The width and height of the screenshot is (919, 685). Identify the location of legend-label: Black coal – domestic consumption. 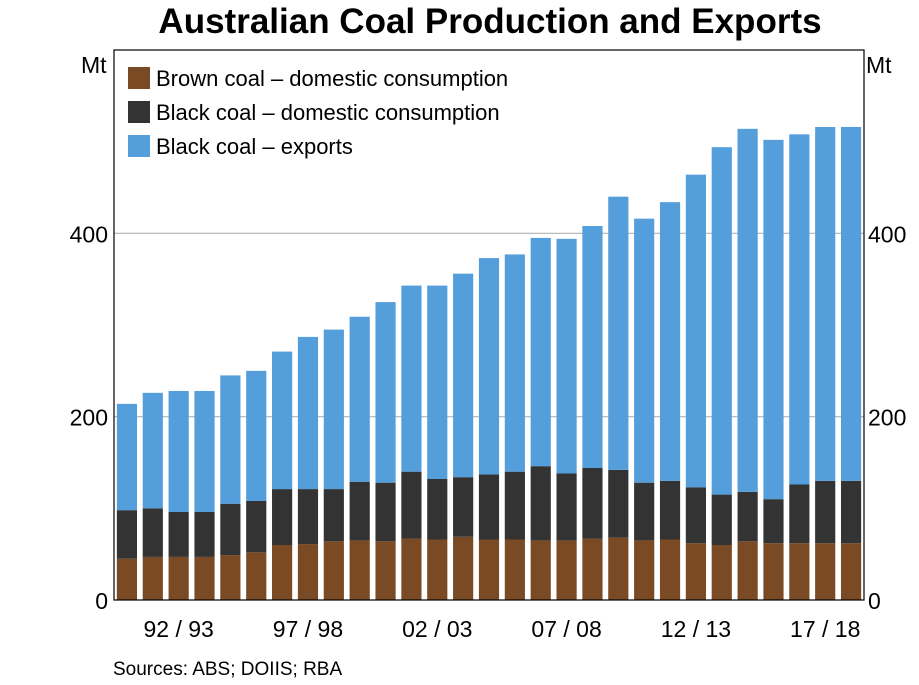
(328, 112).